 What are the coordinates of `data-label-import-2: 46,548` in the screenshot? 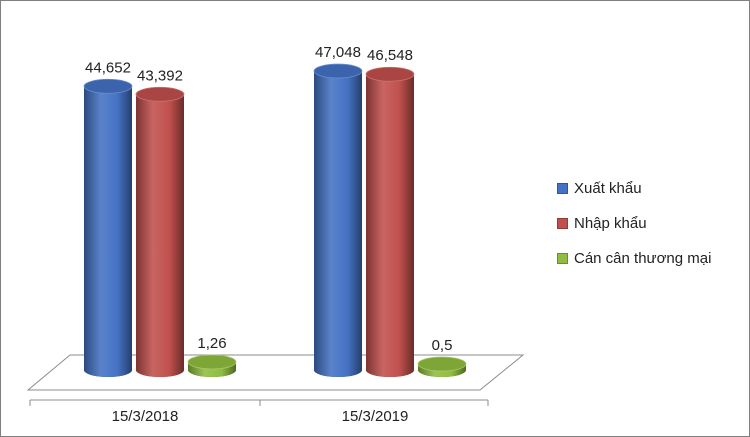 It's located at (390, 55).